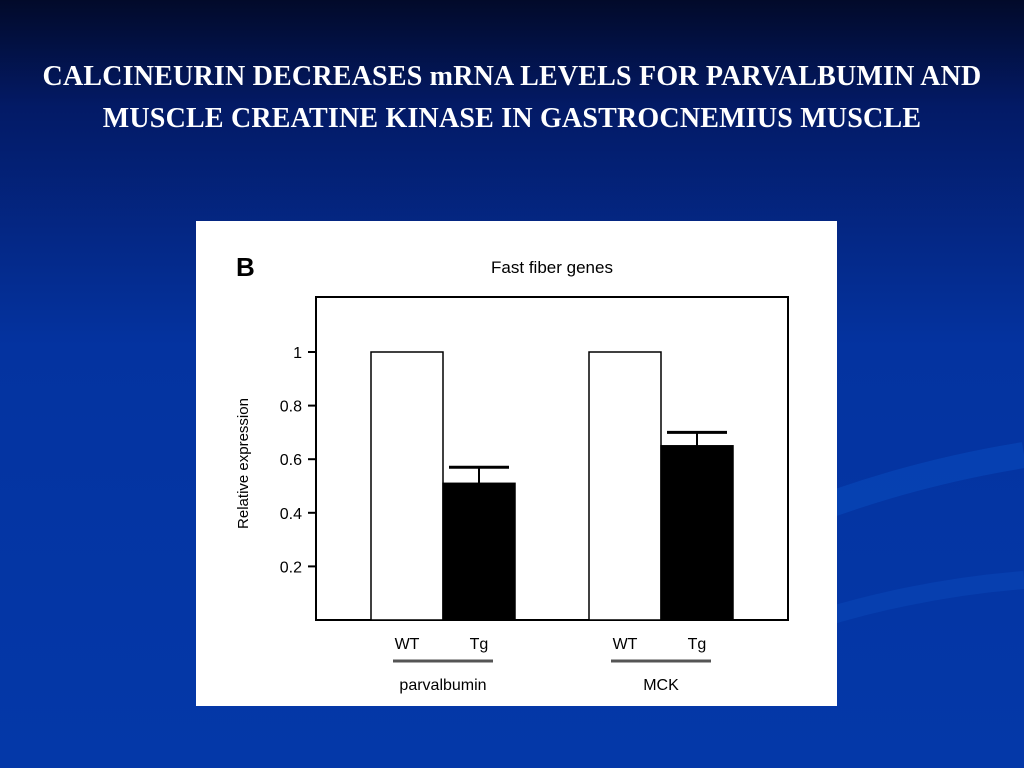  What do you see at coordinates (479, 551) in the screenshot?
I see `tg-bar-parvalbumin` at bounding box center [479, 551].